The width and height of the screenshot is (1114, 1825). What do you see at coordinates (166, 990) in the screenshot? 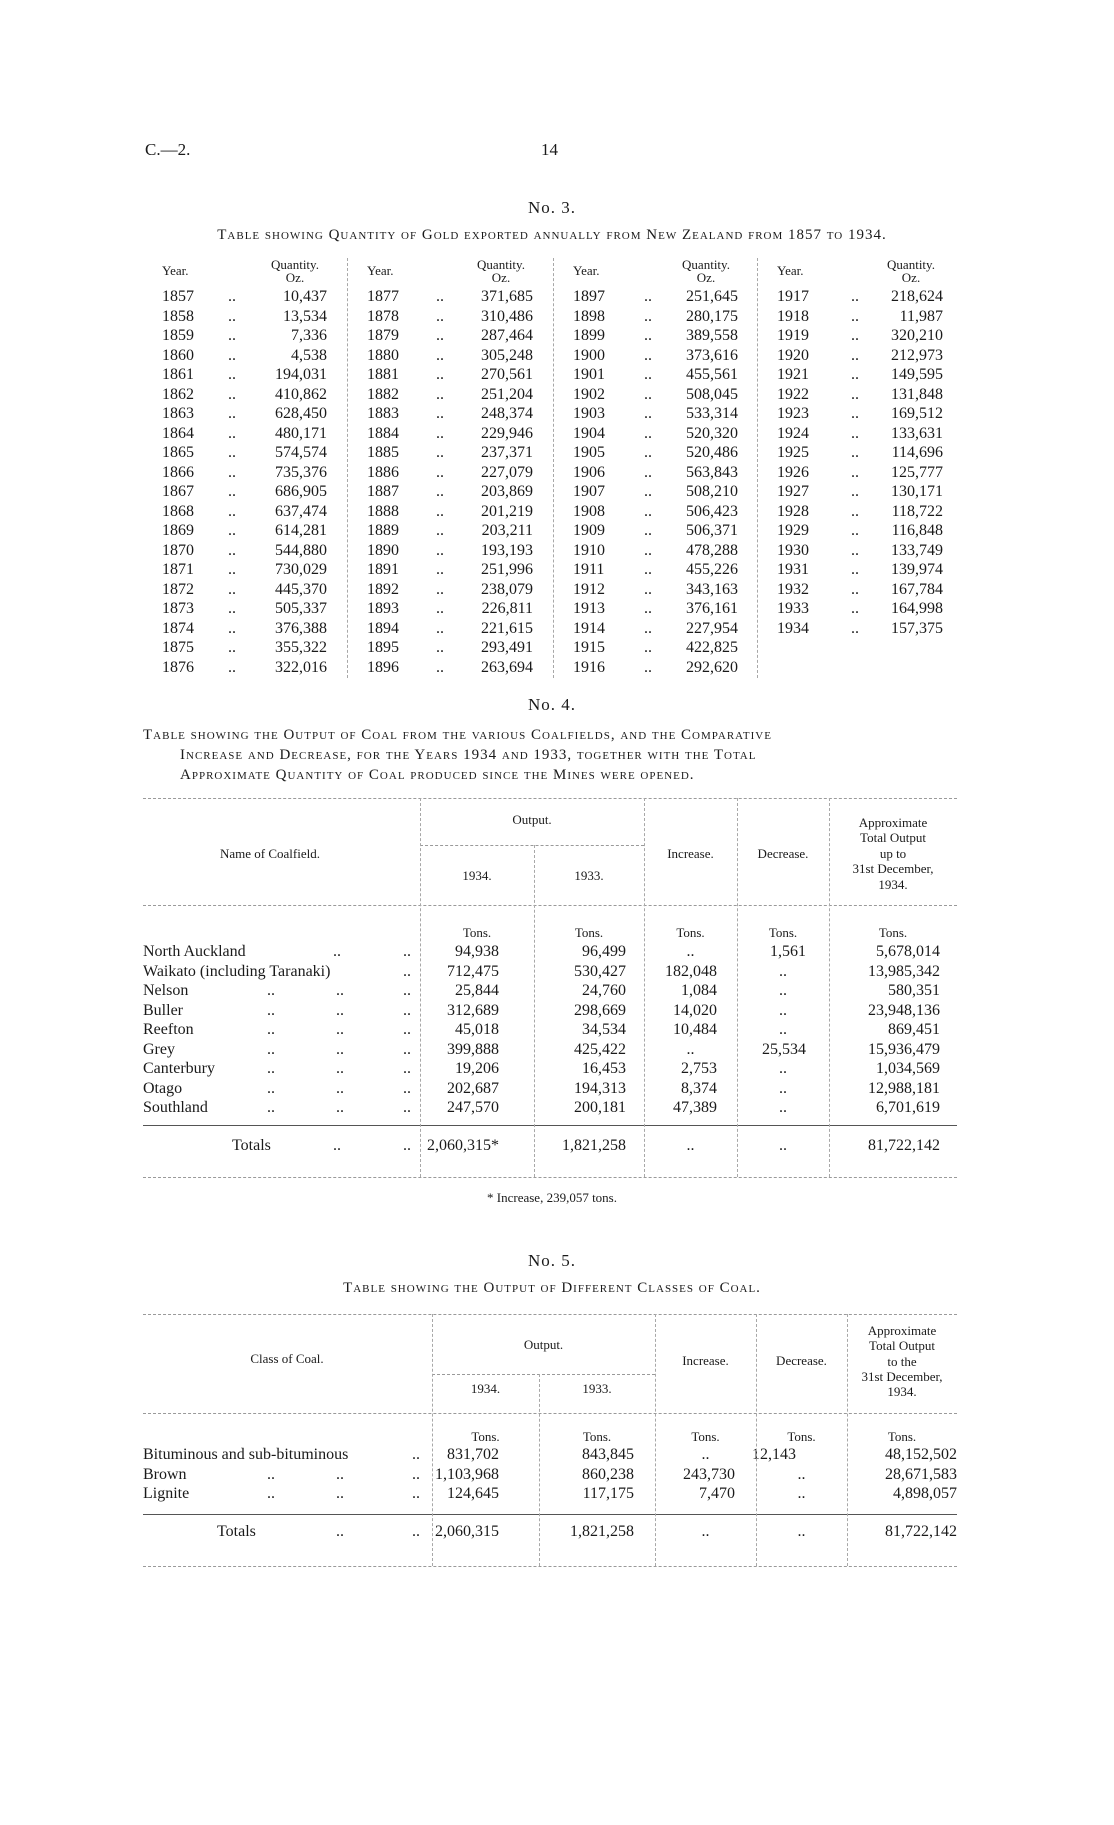
I see `row-name: Nelson` at bounding box center [166, 990].